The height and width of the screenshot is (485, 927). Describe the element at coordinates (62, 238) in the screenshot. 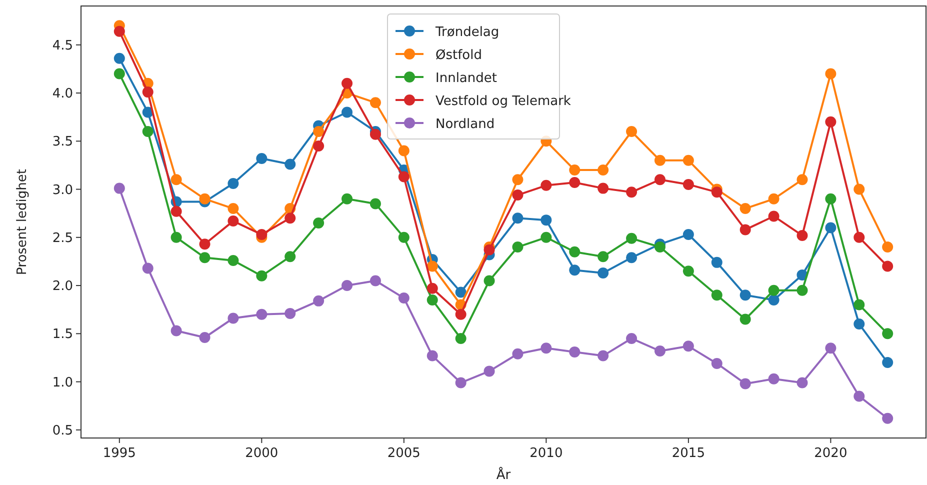

I see `y-tick-label: 2.5` at that location.